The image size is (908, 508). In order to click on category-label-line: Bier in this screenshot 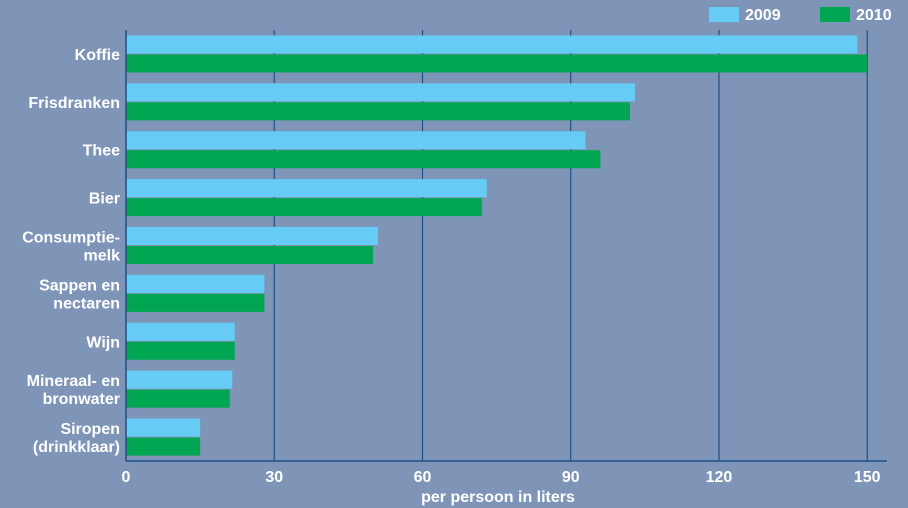, I will do `click(104, 199)`.